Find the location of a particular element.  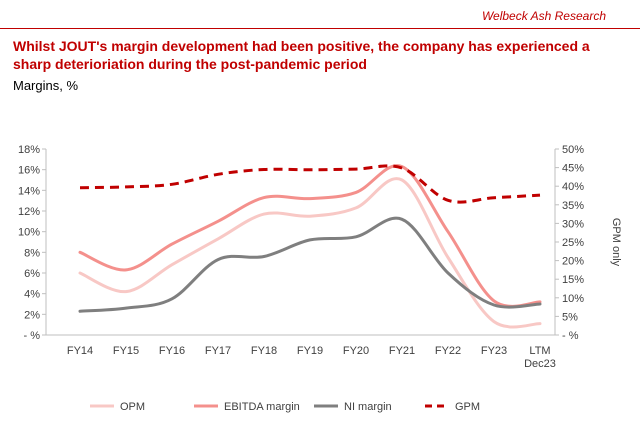

x-tick-label-line: Dec23 is located at coordinates (540, 364).